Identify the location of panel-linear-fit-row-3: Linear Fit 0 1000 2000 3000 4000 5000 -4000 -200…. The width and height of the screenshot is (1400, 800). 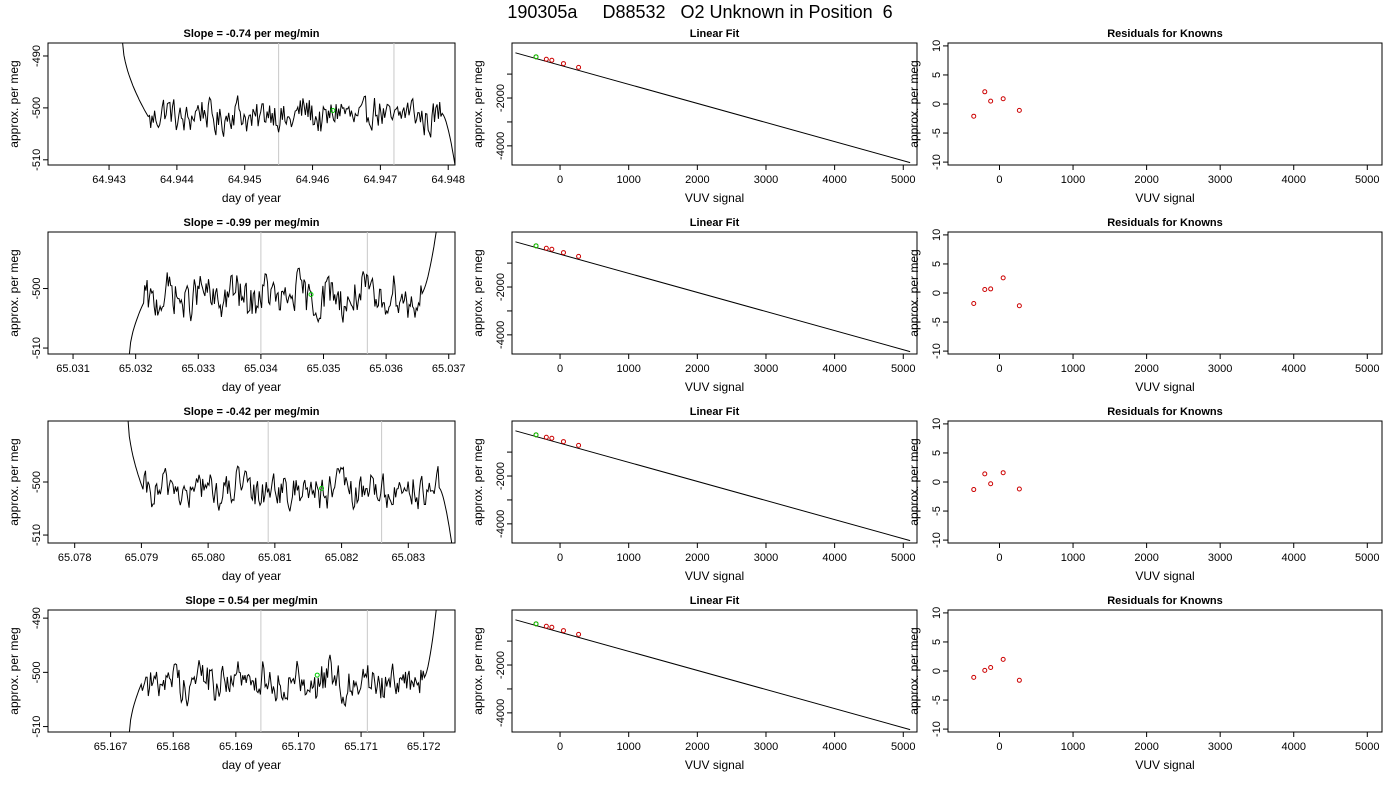
(694, 494).